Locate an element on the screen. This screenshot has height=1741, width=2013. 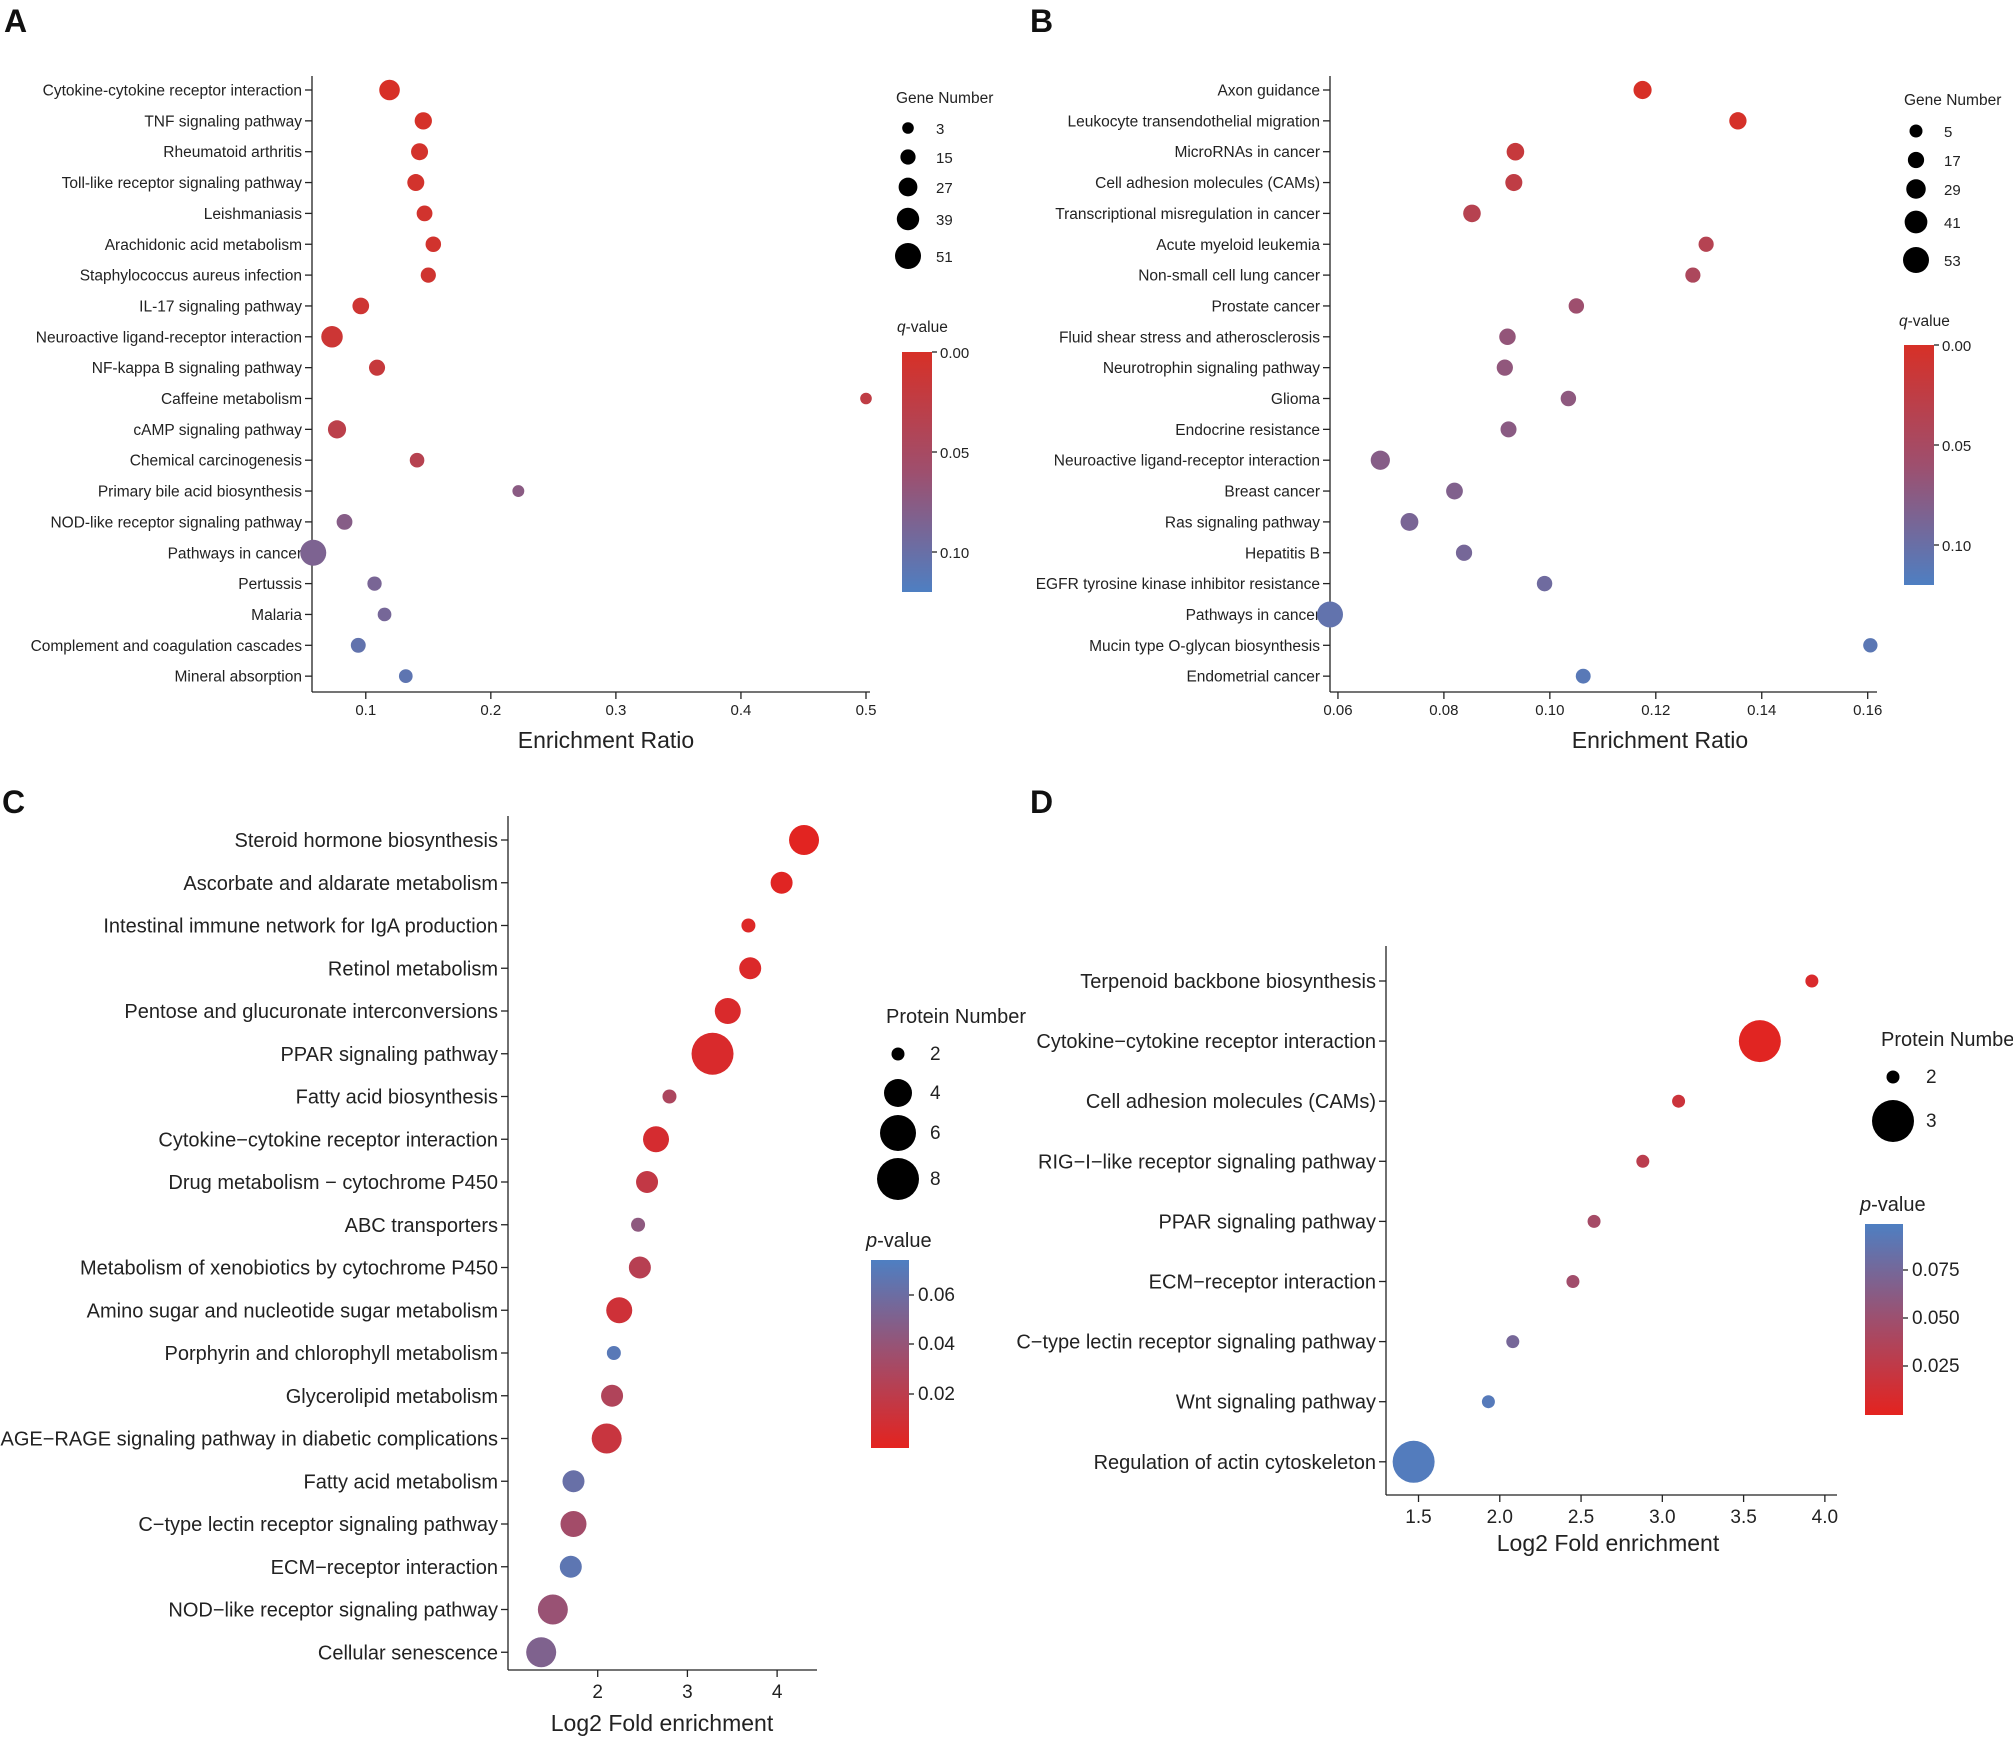
category-label: Non-small cell lung cancer is located at coordinates (1229, 276).